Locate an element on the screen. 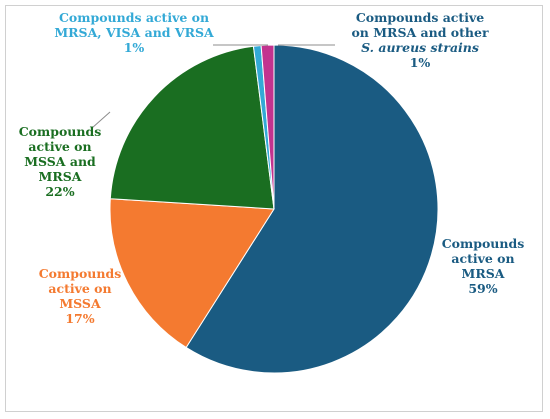 The image size is (550, 419). slice-label-line: 22% is located at coordinates (60, 191).